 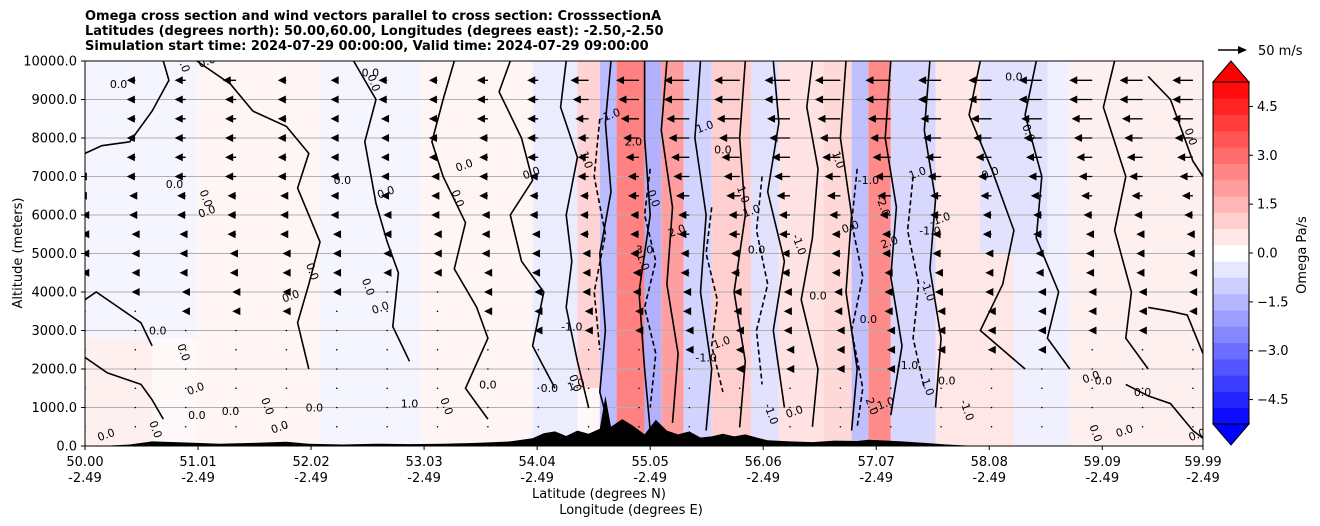 What do you see at coordinates (876, 478) in the screenshot?
I see `x-tick-lon-label-7: -2.49` at bounding box center [876, 478].